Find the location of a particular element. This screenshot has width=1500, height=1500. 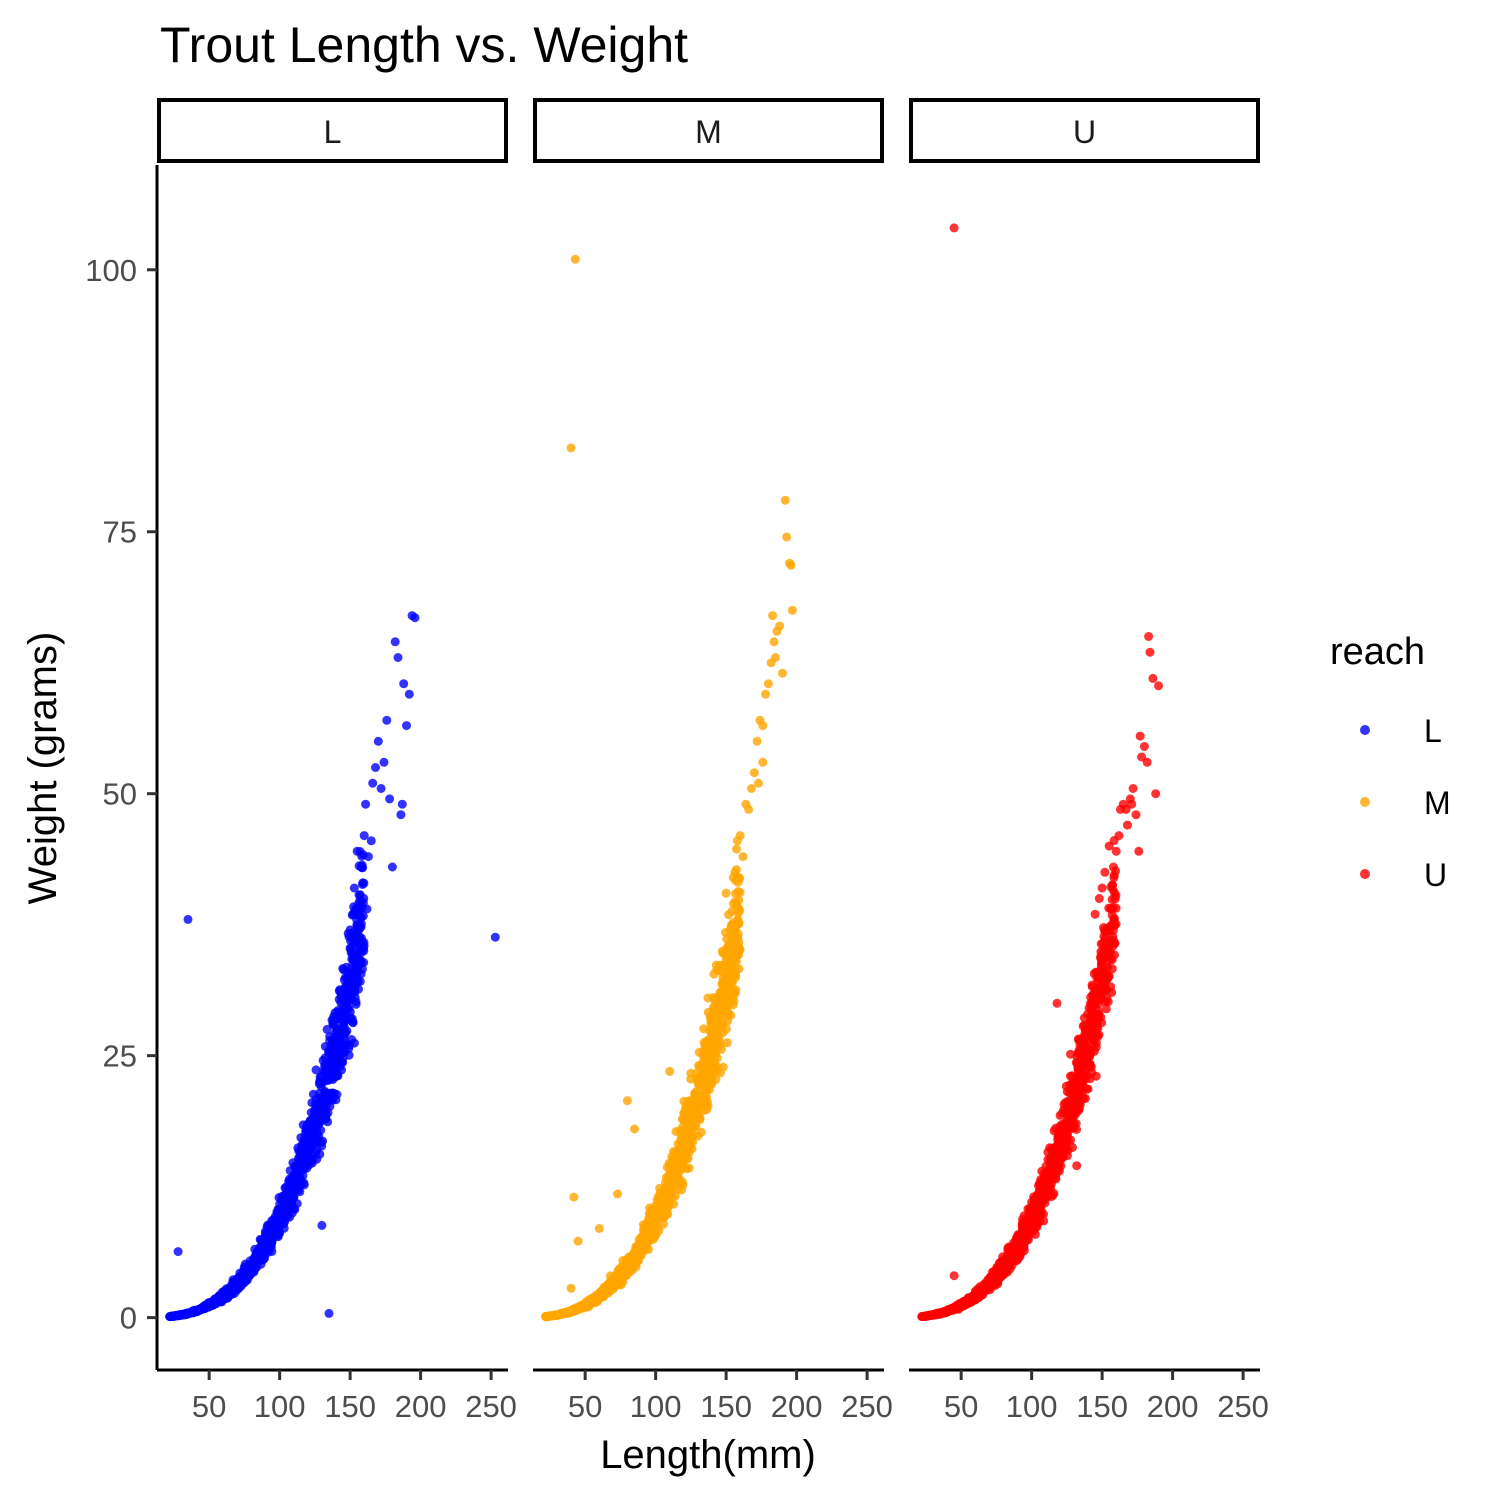

y-axis-label: Weight (grams) is located at coordinates (43, 768).